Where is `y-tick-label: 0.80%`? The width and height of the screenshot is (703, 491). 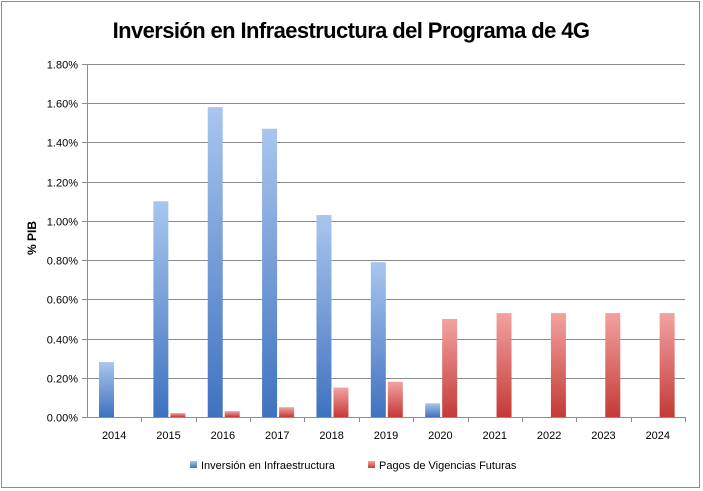
y-tick-label: 0.80% is located at coordinates (62, 262).